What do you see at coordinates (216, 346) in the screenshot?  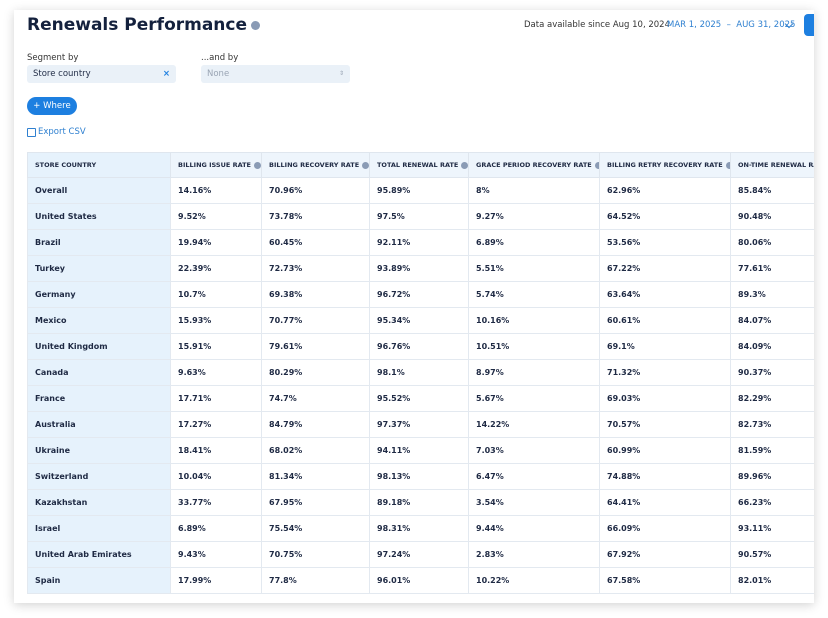 I see `rate-cell: 15.91%` at bounding box center [216, 346].